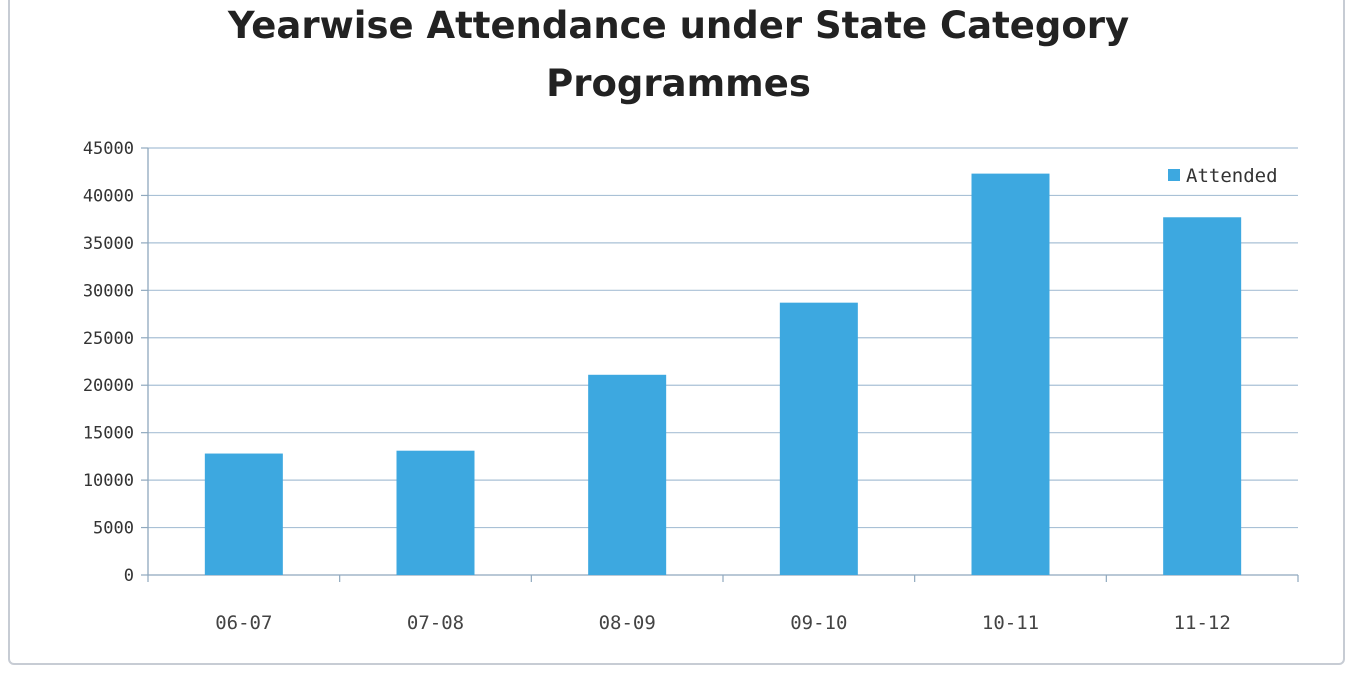 The height and width of the screenshot is (679, 1357). I want to click on x-tick-label: 11-12, so click(1202, 623).